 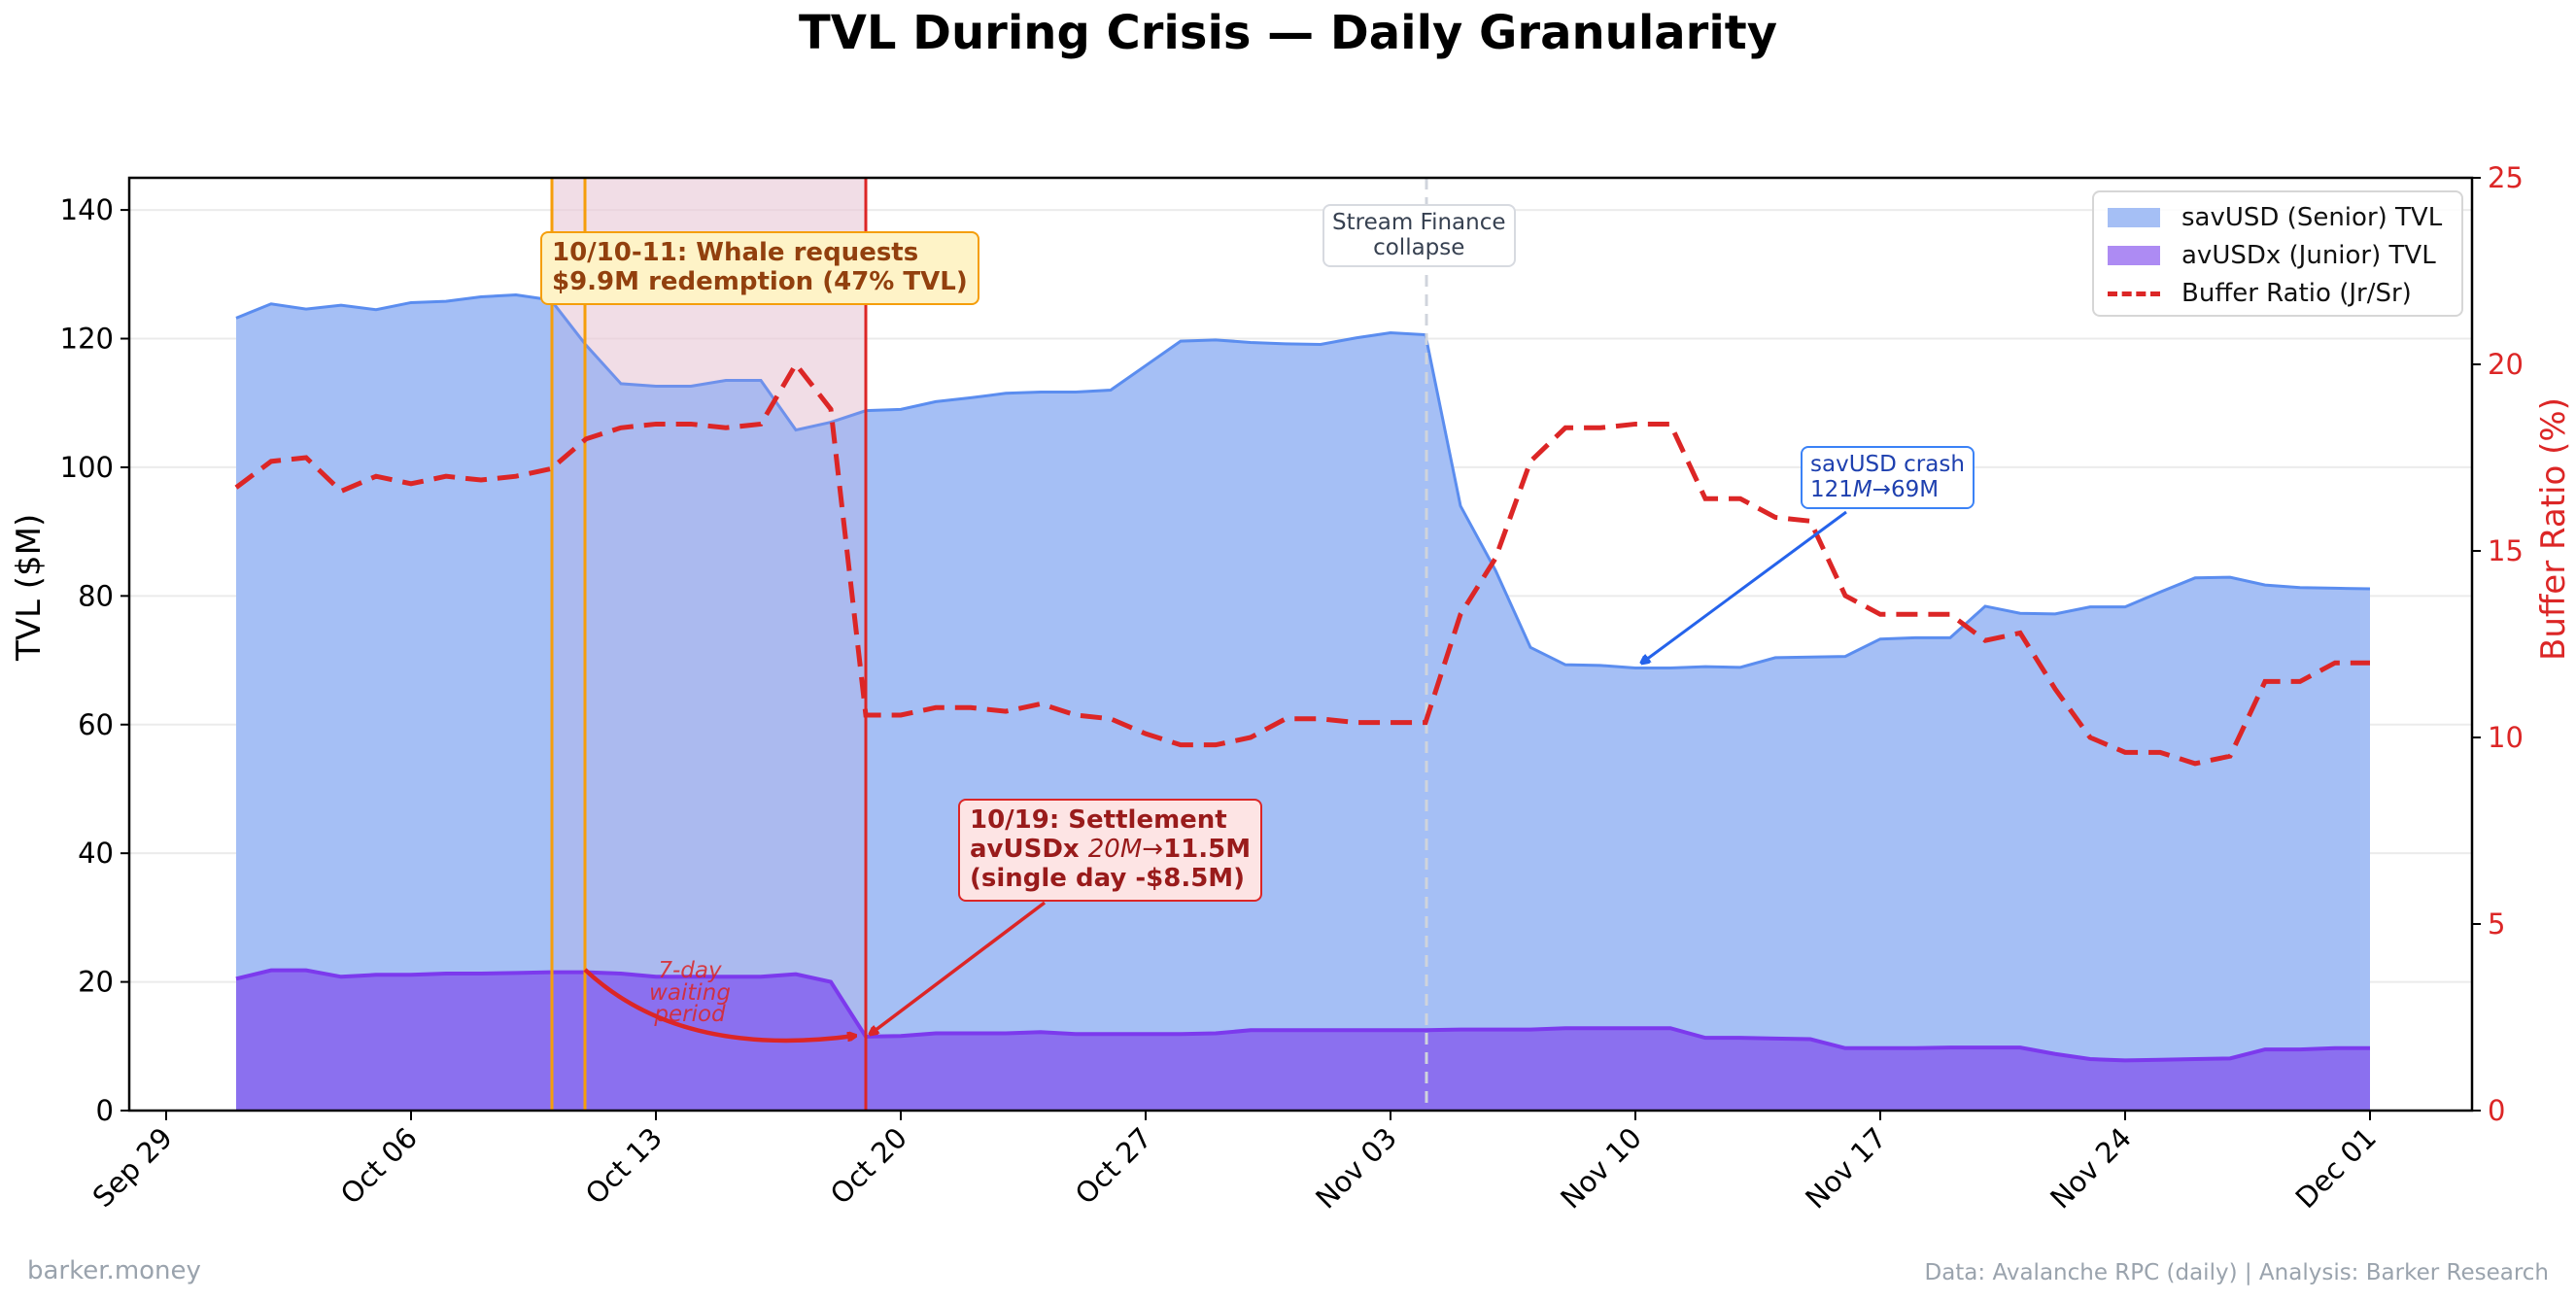 I want to click on waiting-period-arrow, so click(x=719, y=1006).